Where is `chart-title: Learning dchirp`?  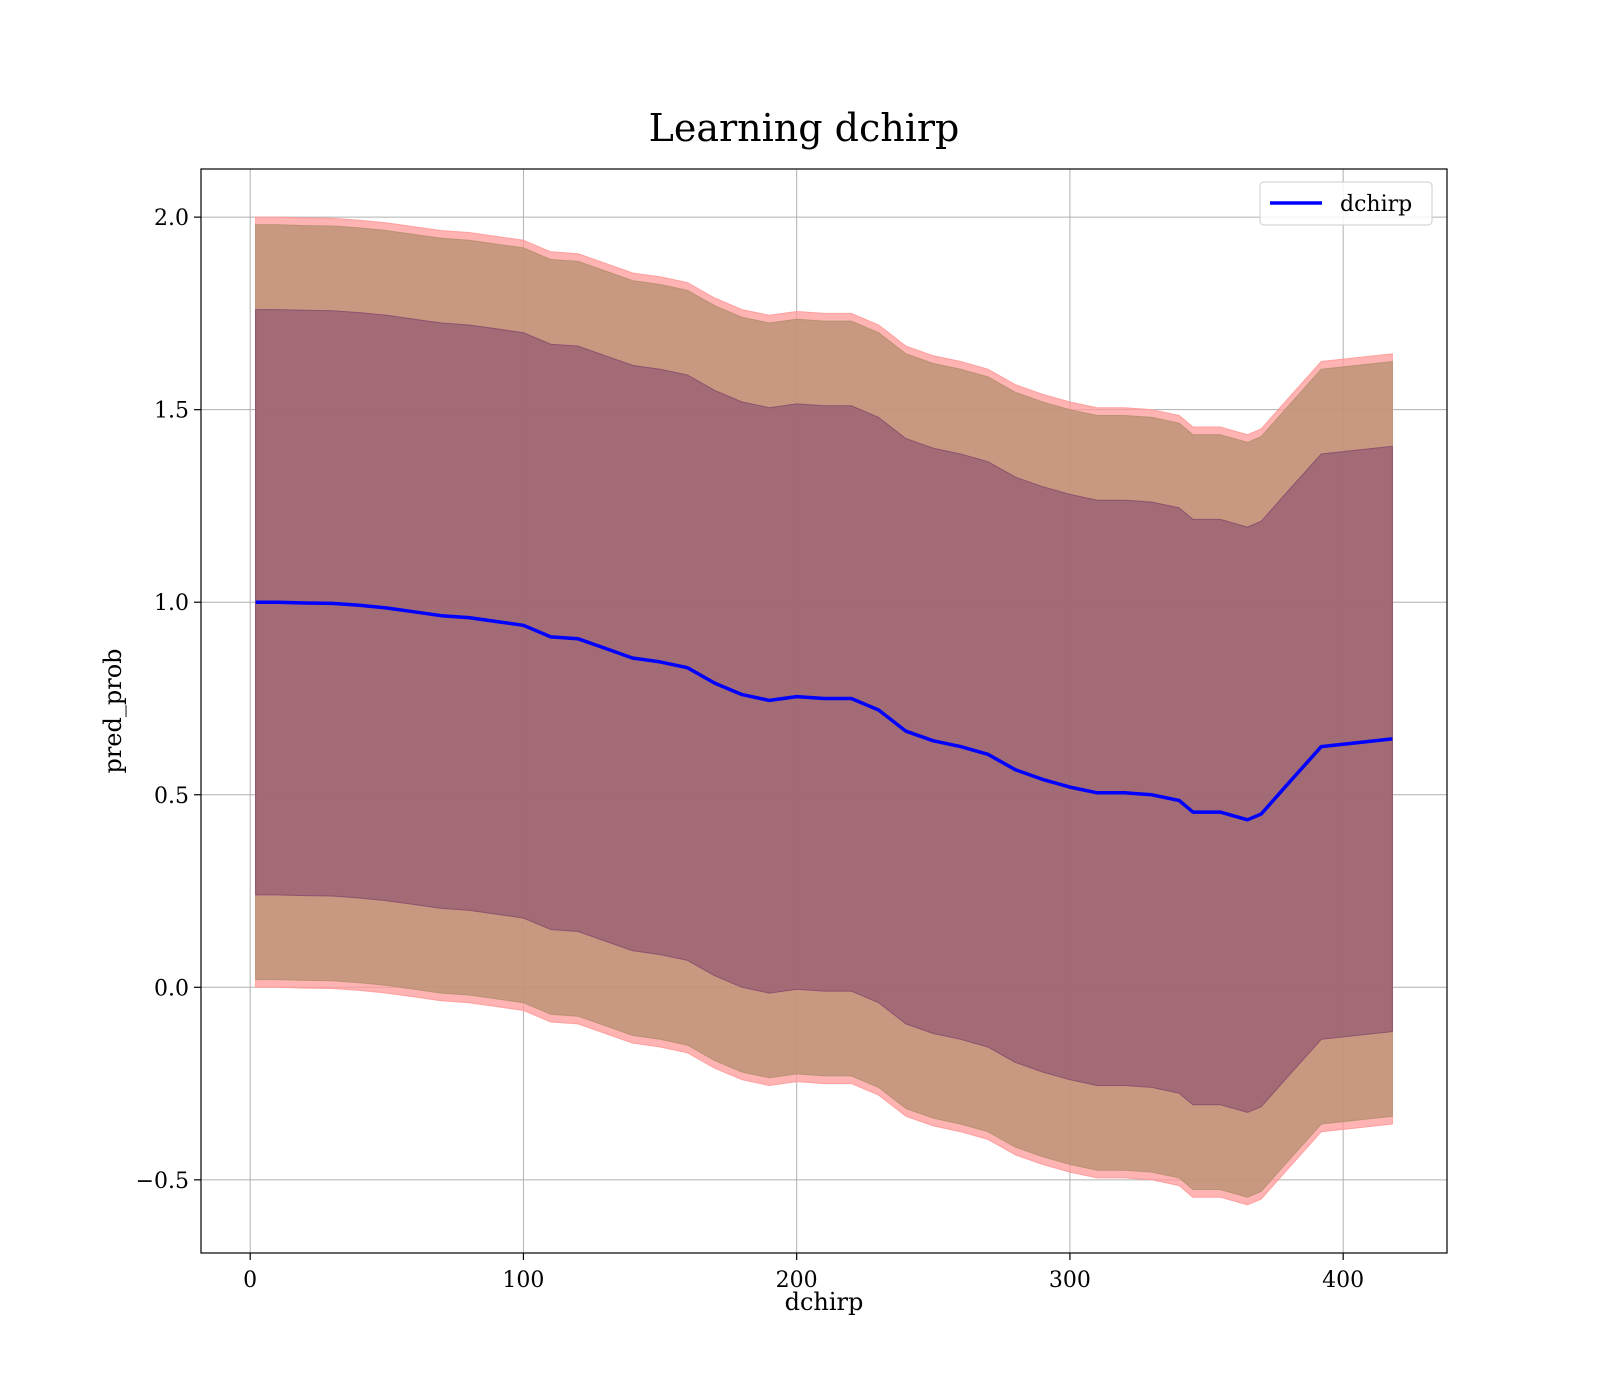
chart-title: Learning dchirp is located at coordinates (804, 128).